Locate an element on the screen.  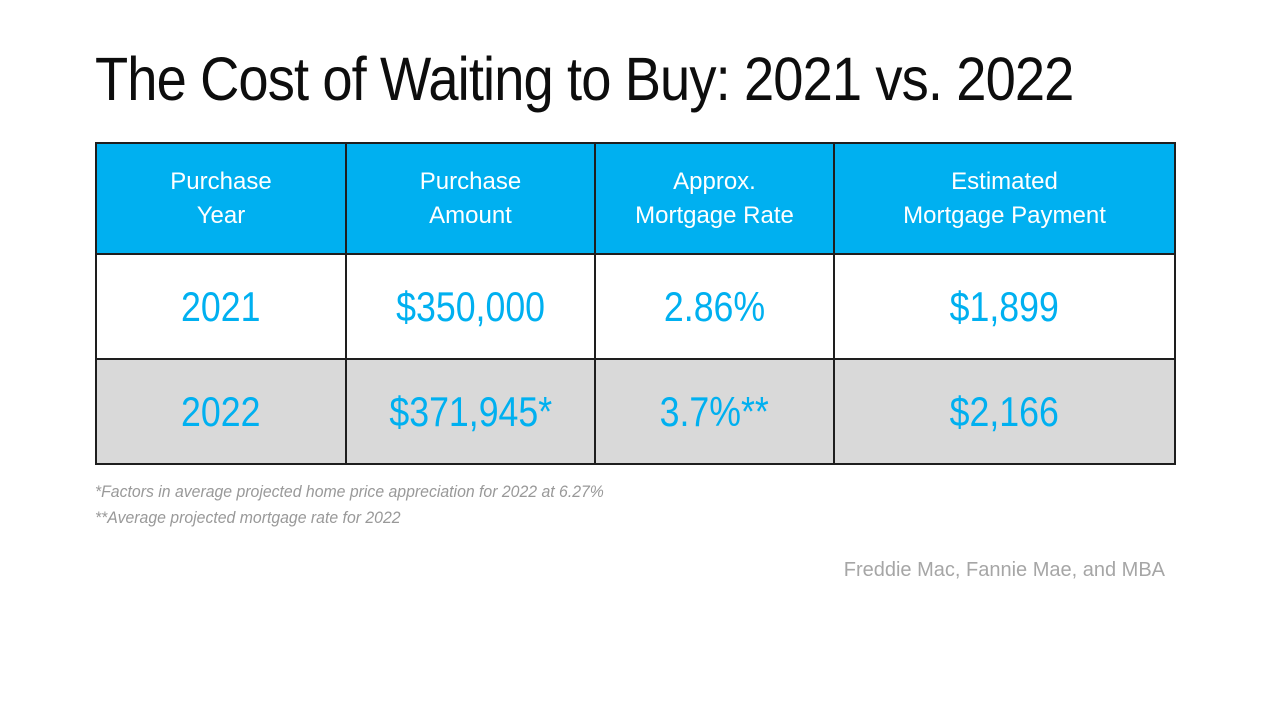
source-attribution: Freddie Mac, Fannie Mae, and MBA is located at coordinates (1004, 570).